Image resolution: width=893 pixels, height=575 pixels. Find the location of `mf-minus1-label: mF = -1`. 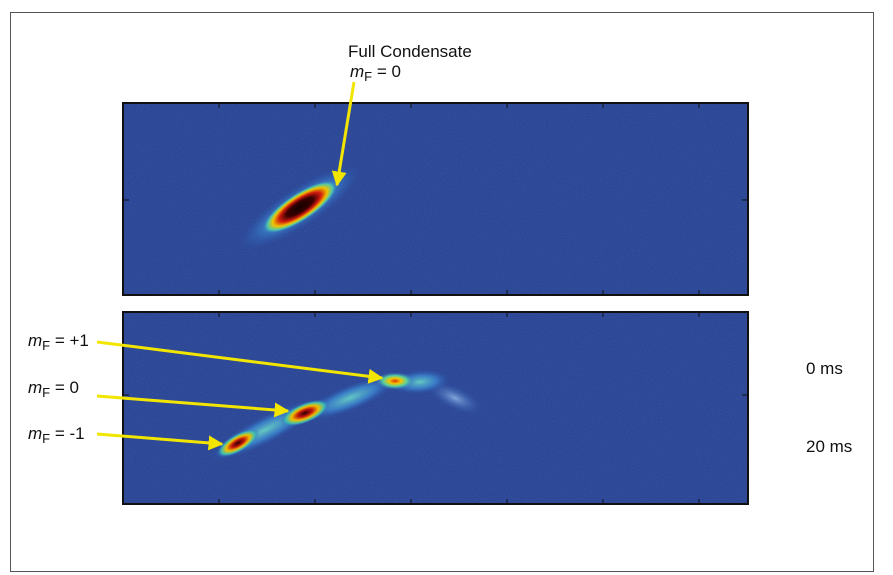

mf-minus1-label: mF = -1 is located at coordinates (56, 435).